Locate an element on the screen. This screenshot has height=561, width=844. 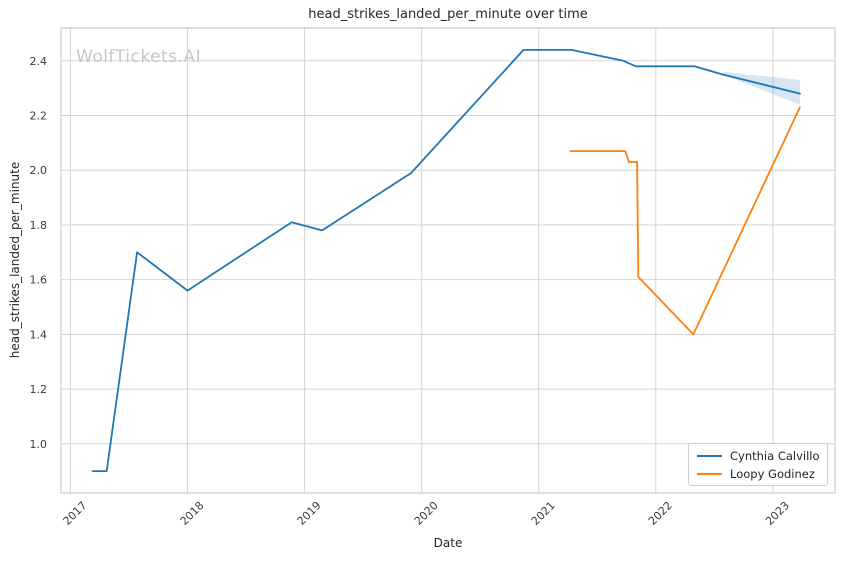
x-tick-label: 2019 is located at coordinates (309, 513).